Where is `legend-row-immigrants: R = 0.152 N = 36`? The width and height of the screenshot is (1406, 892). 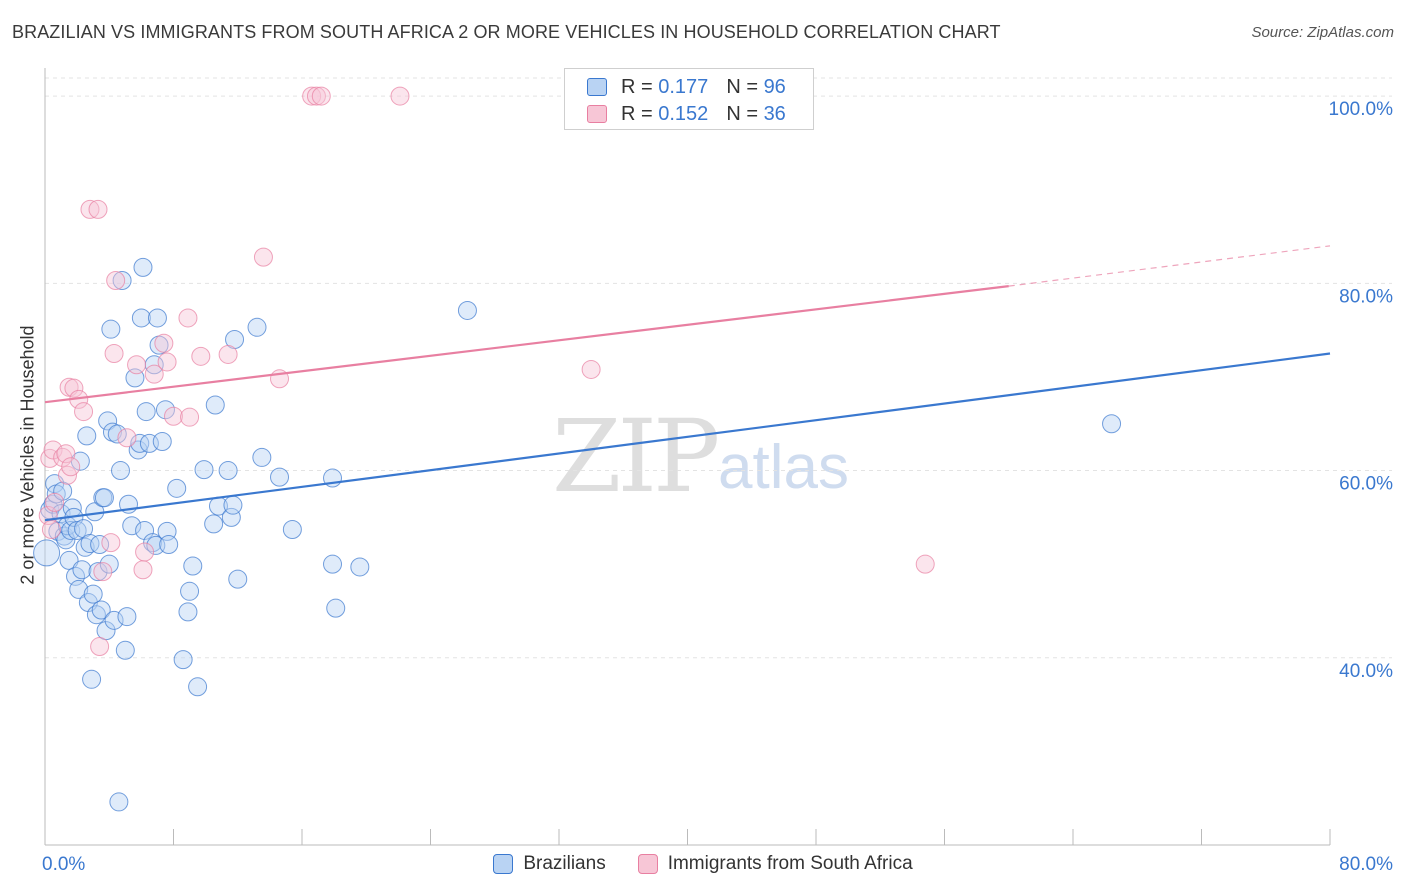 legend-row-immigrants: R = 0.152 N = 36 is located at coordinates (686, 114).